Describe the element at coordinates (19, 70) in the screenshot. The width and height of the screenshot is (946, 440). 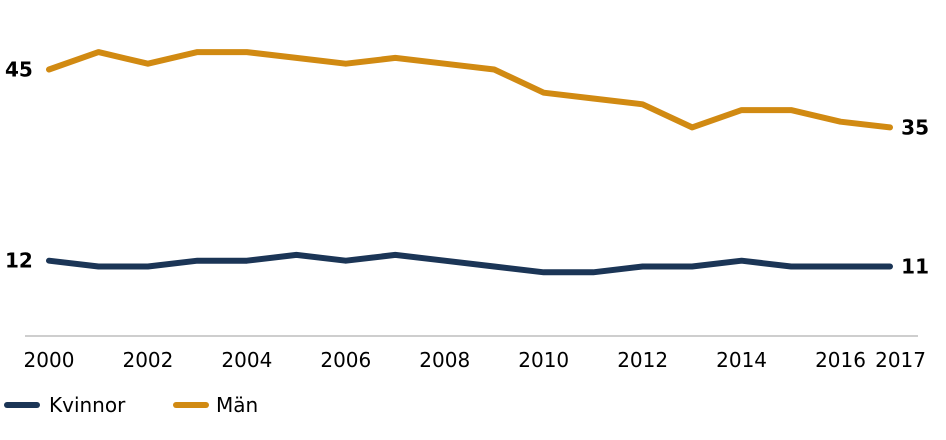
I see `start-value-label: 45` at that location.